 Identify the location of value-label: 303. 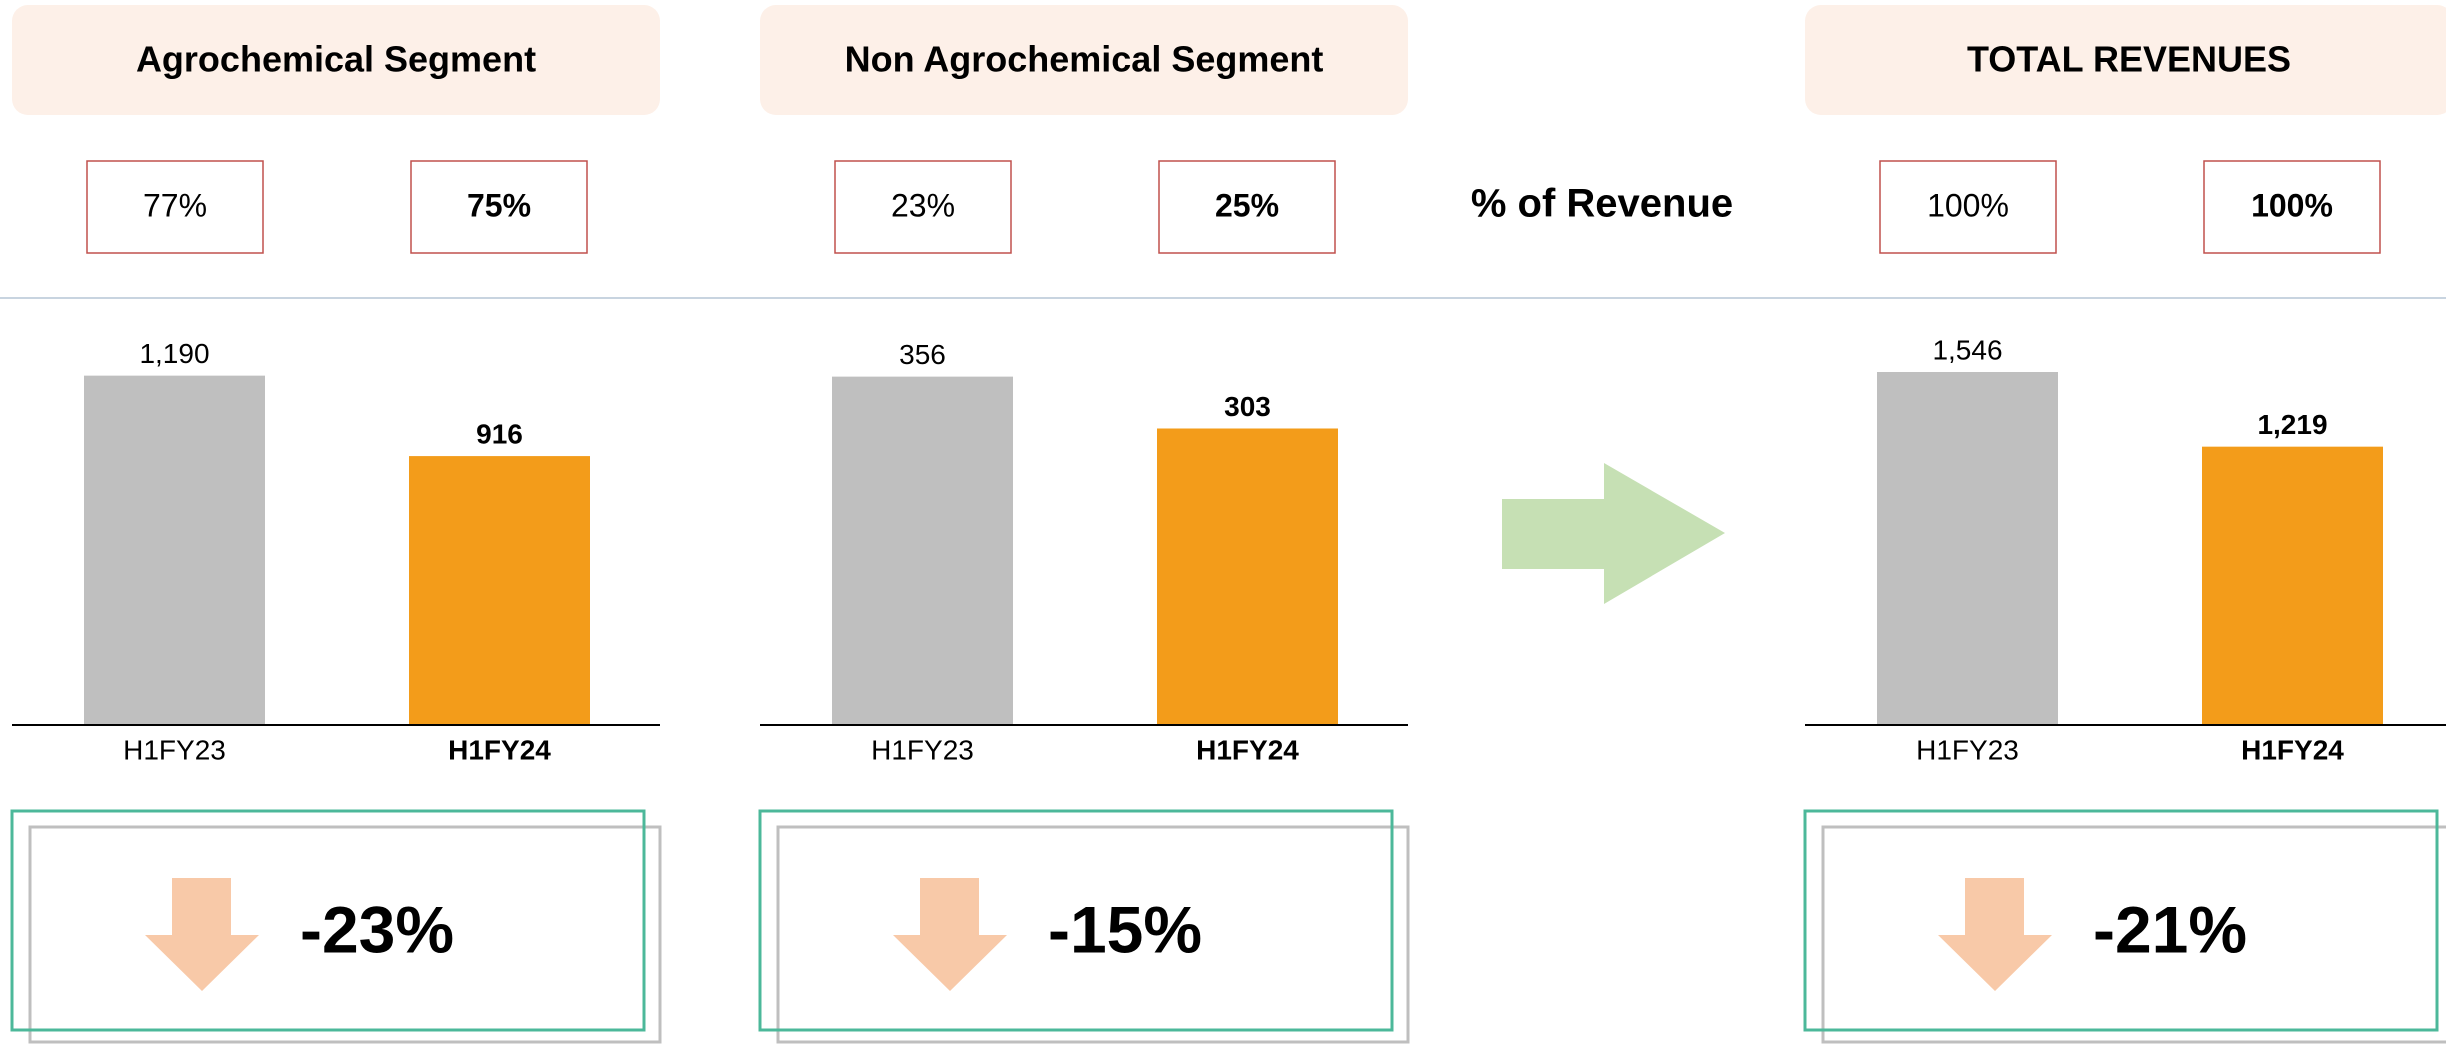
(1247, 406).